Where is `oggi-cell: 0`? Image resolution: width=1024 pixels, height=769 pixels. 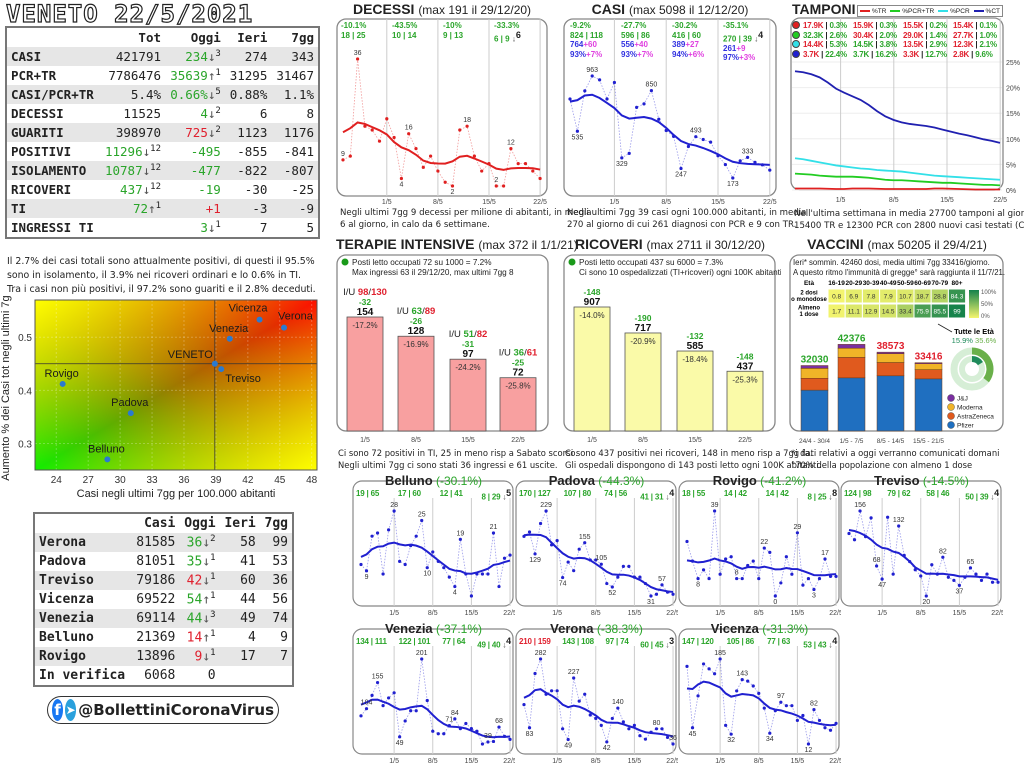
oggi-cell: 0 is located at coordinates (199, 675).